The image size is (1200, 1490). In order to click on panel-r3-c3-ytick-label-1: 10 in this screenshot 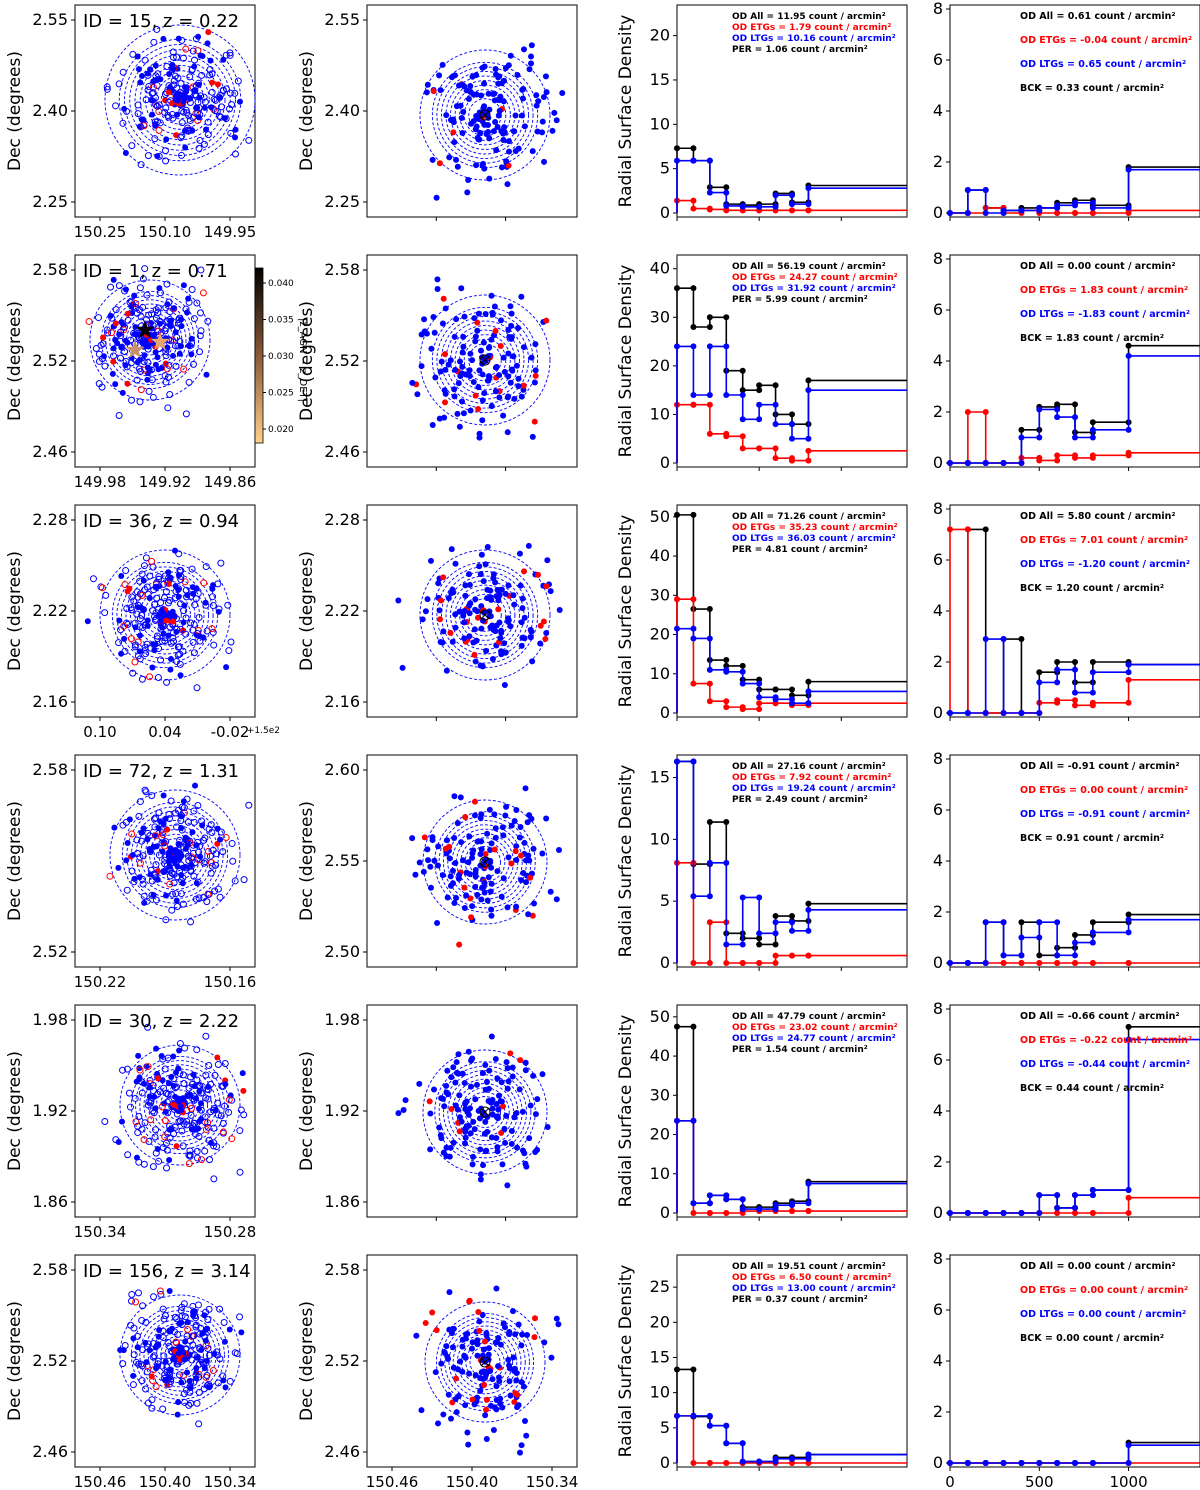, I will do `click(660, 673)`.